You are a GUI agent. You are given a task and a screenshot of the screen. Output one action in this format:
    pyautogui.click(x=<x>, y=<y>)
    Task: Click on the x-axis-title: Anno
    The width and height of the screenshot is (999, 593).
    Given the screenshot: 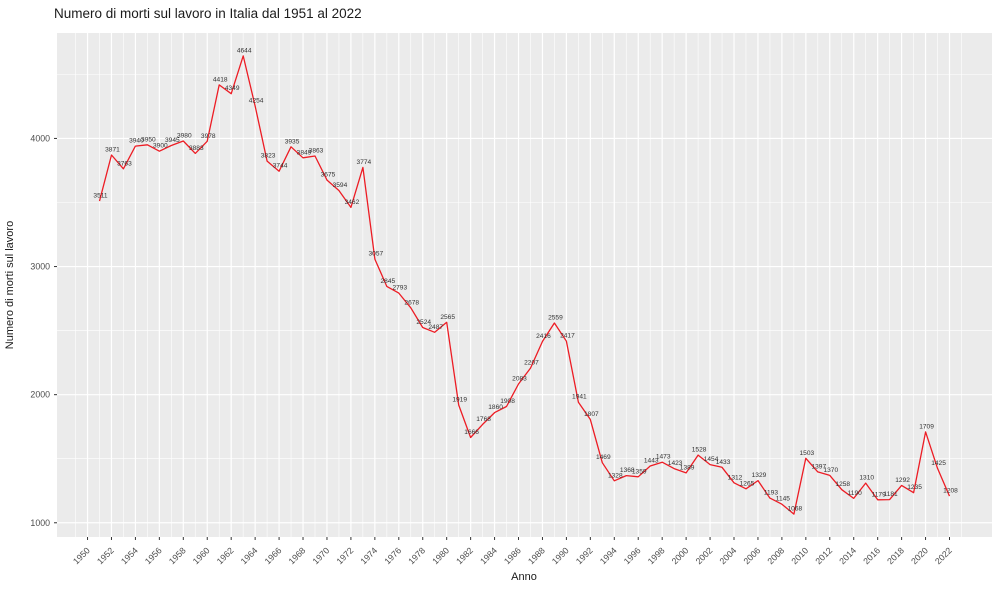 What is the action you would take?
    pyautogui.click(x=524, y=577)
    